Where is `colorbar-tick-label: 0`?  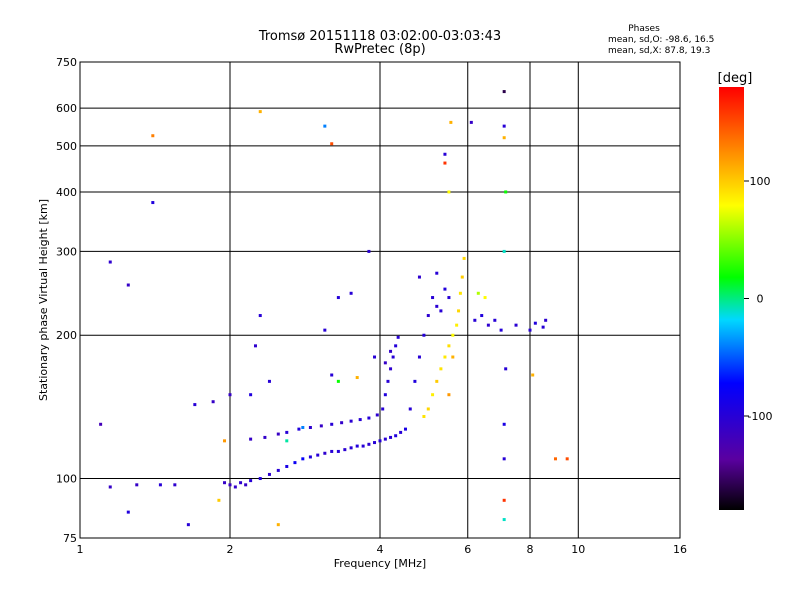
colorbar-tick-label: 0 is located at coordinates (760, 299).